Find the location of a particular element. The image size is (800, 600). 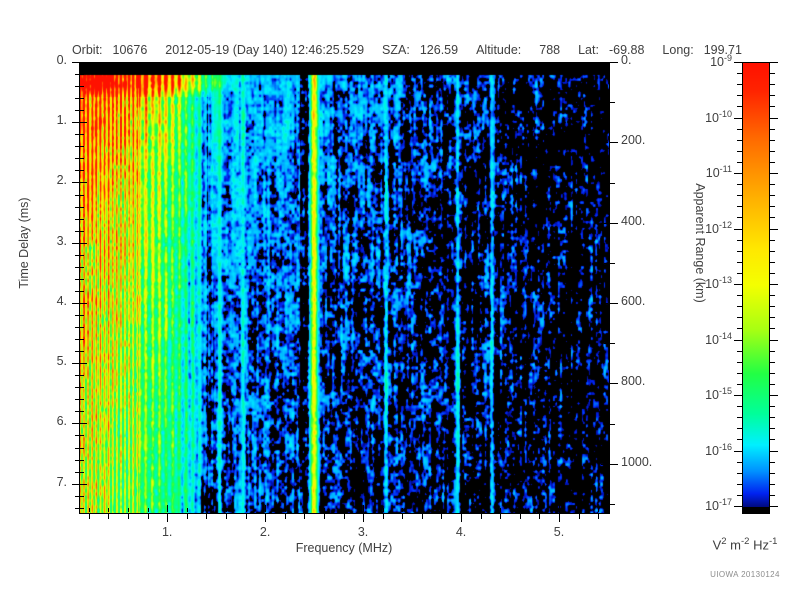

long-value: 199.71 is located at coordinates (722, 50).